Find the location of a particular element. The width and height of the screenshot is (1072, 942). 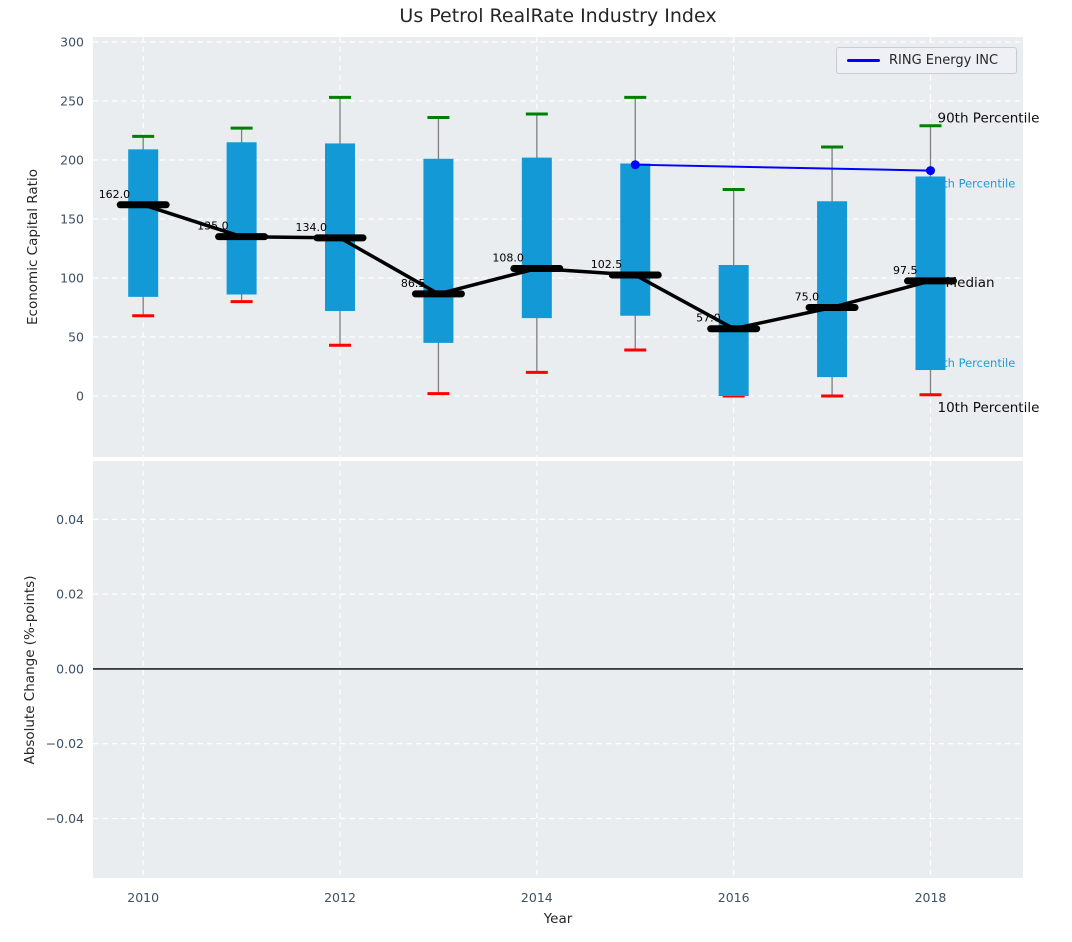

legend: RING Energy INC is located at coordinates (926, 60).